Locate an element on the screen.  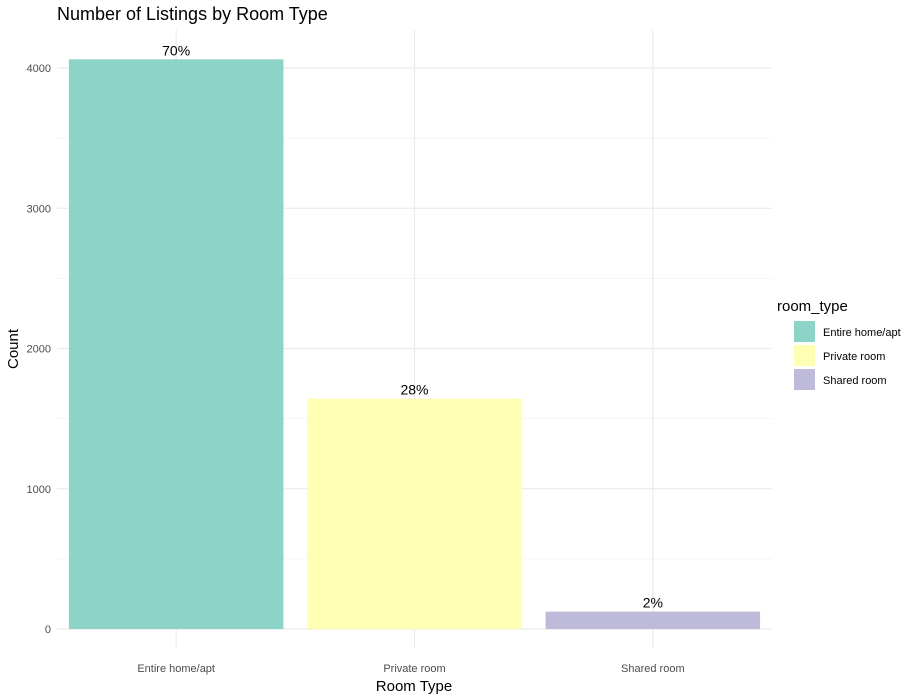
y-tick-label: 3000 is located at coordinates (39, 209).